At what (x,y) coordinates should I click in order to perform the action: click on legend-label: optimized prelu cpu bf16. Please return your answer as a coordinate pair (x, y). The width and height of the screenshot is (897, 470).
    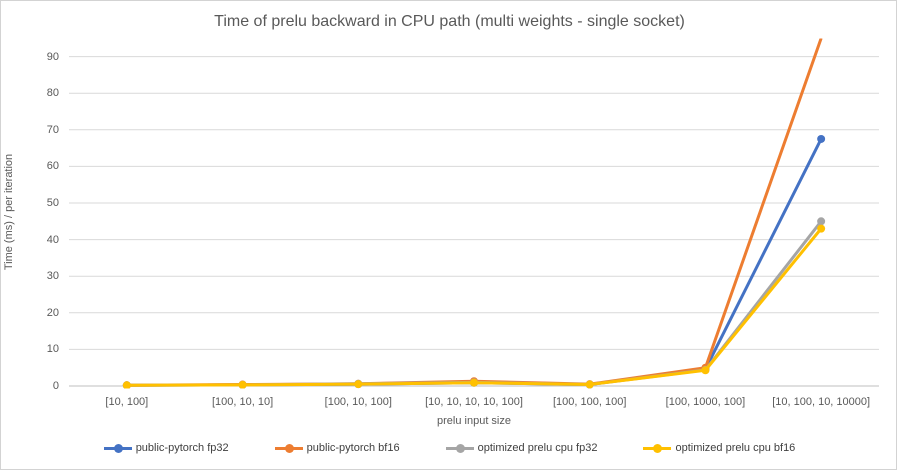
    Looking at the image, I should click on (735, 448).